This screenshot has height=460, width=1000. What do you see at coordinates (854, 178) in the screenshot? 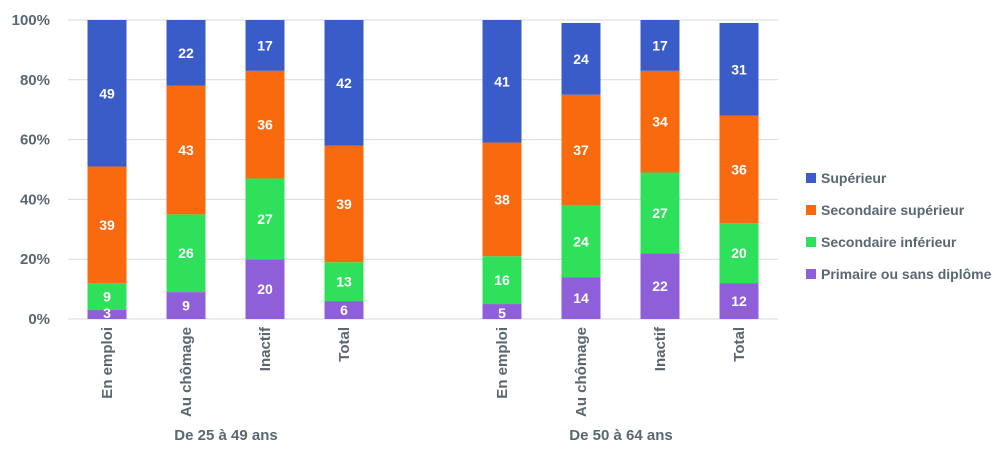
I see `legend-label: Supérieur` at bounding box center [854, 178].